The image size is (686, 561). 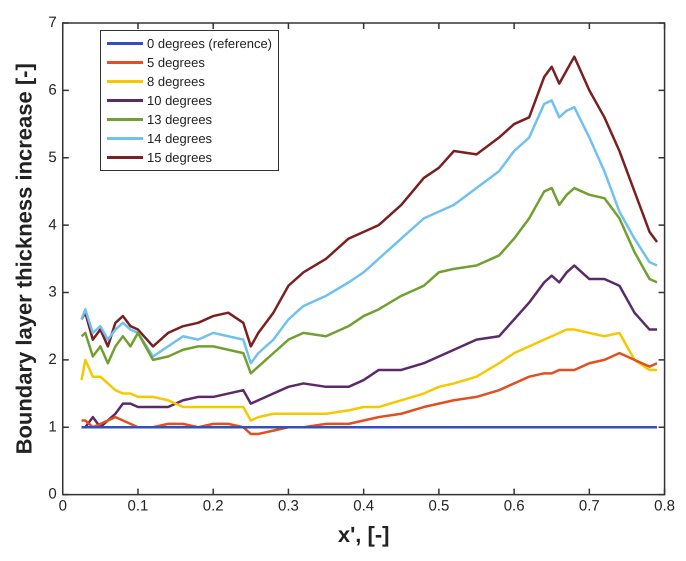 What do you see at coordinates (176, 82) in the screenshot?
I see `legend-label: 8 degrees` at bounding box center [176, 82].